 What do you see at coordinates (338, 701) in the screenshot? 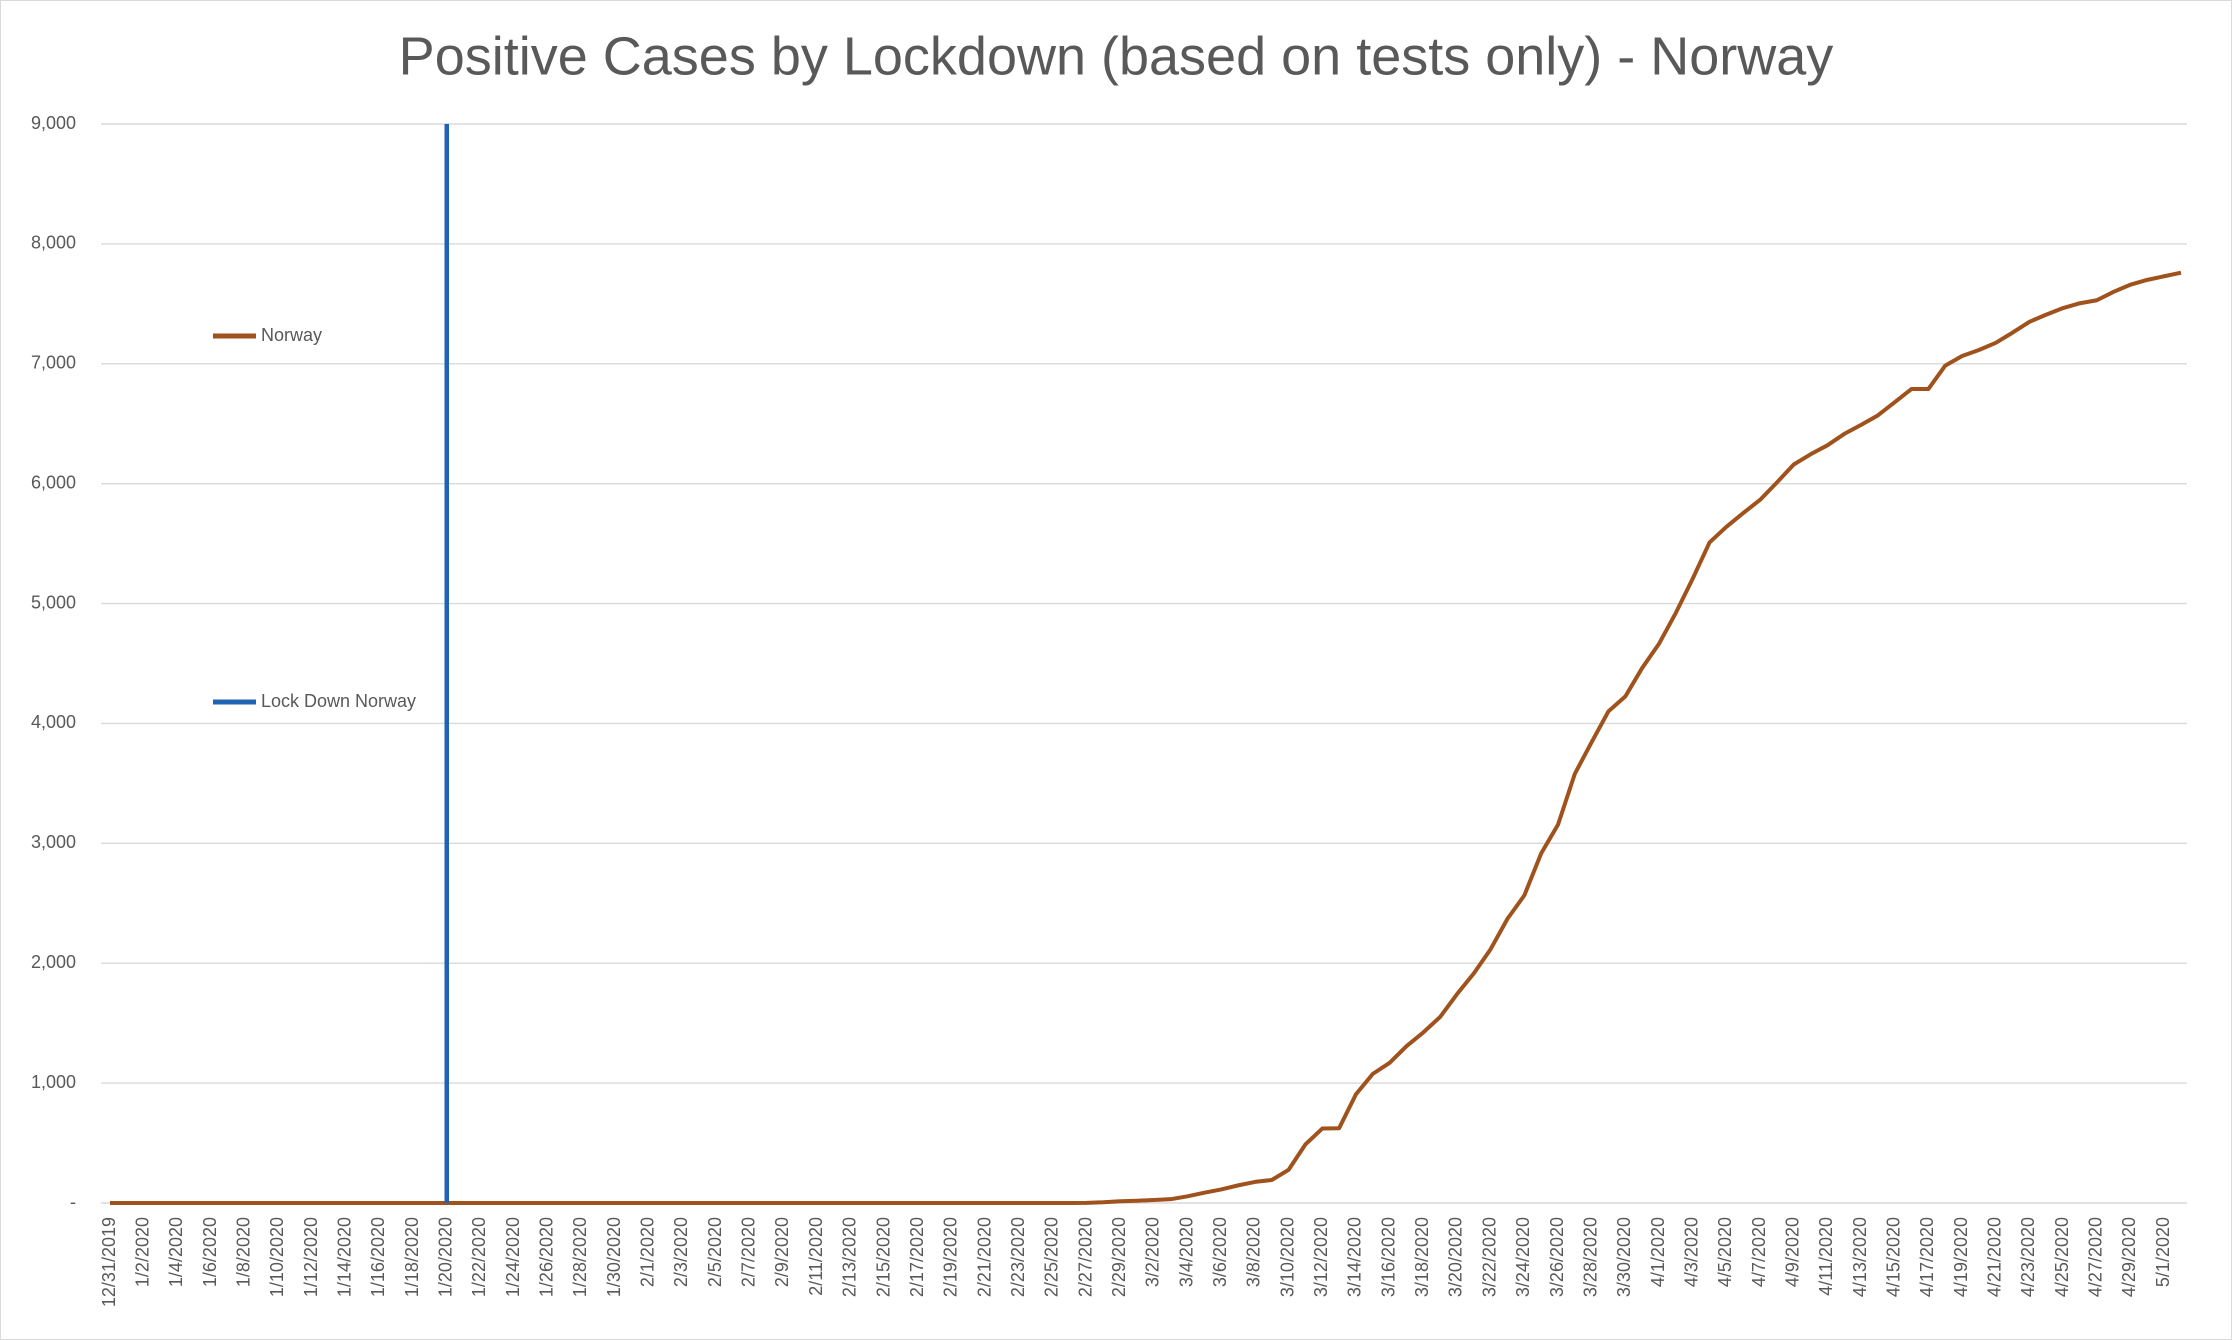
I see `legend-label: Lock Down Norway` at bounding box center [338, 701].